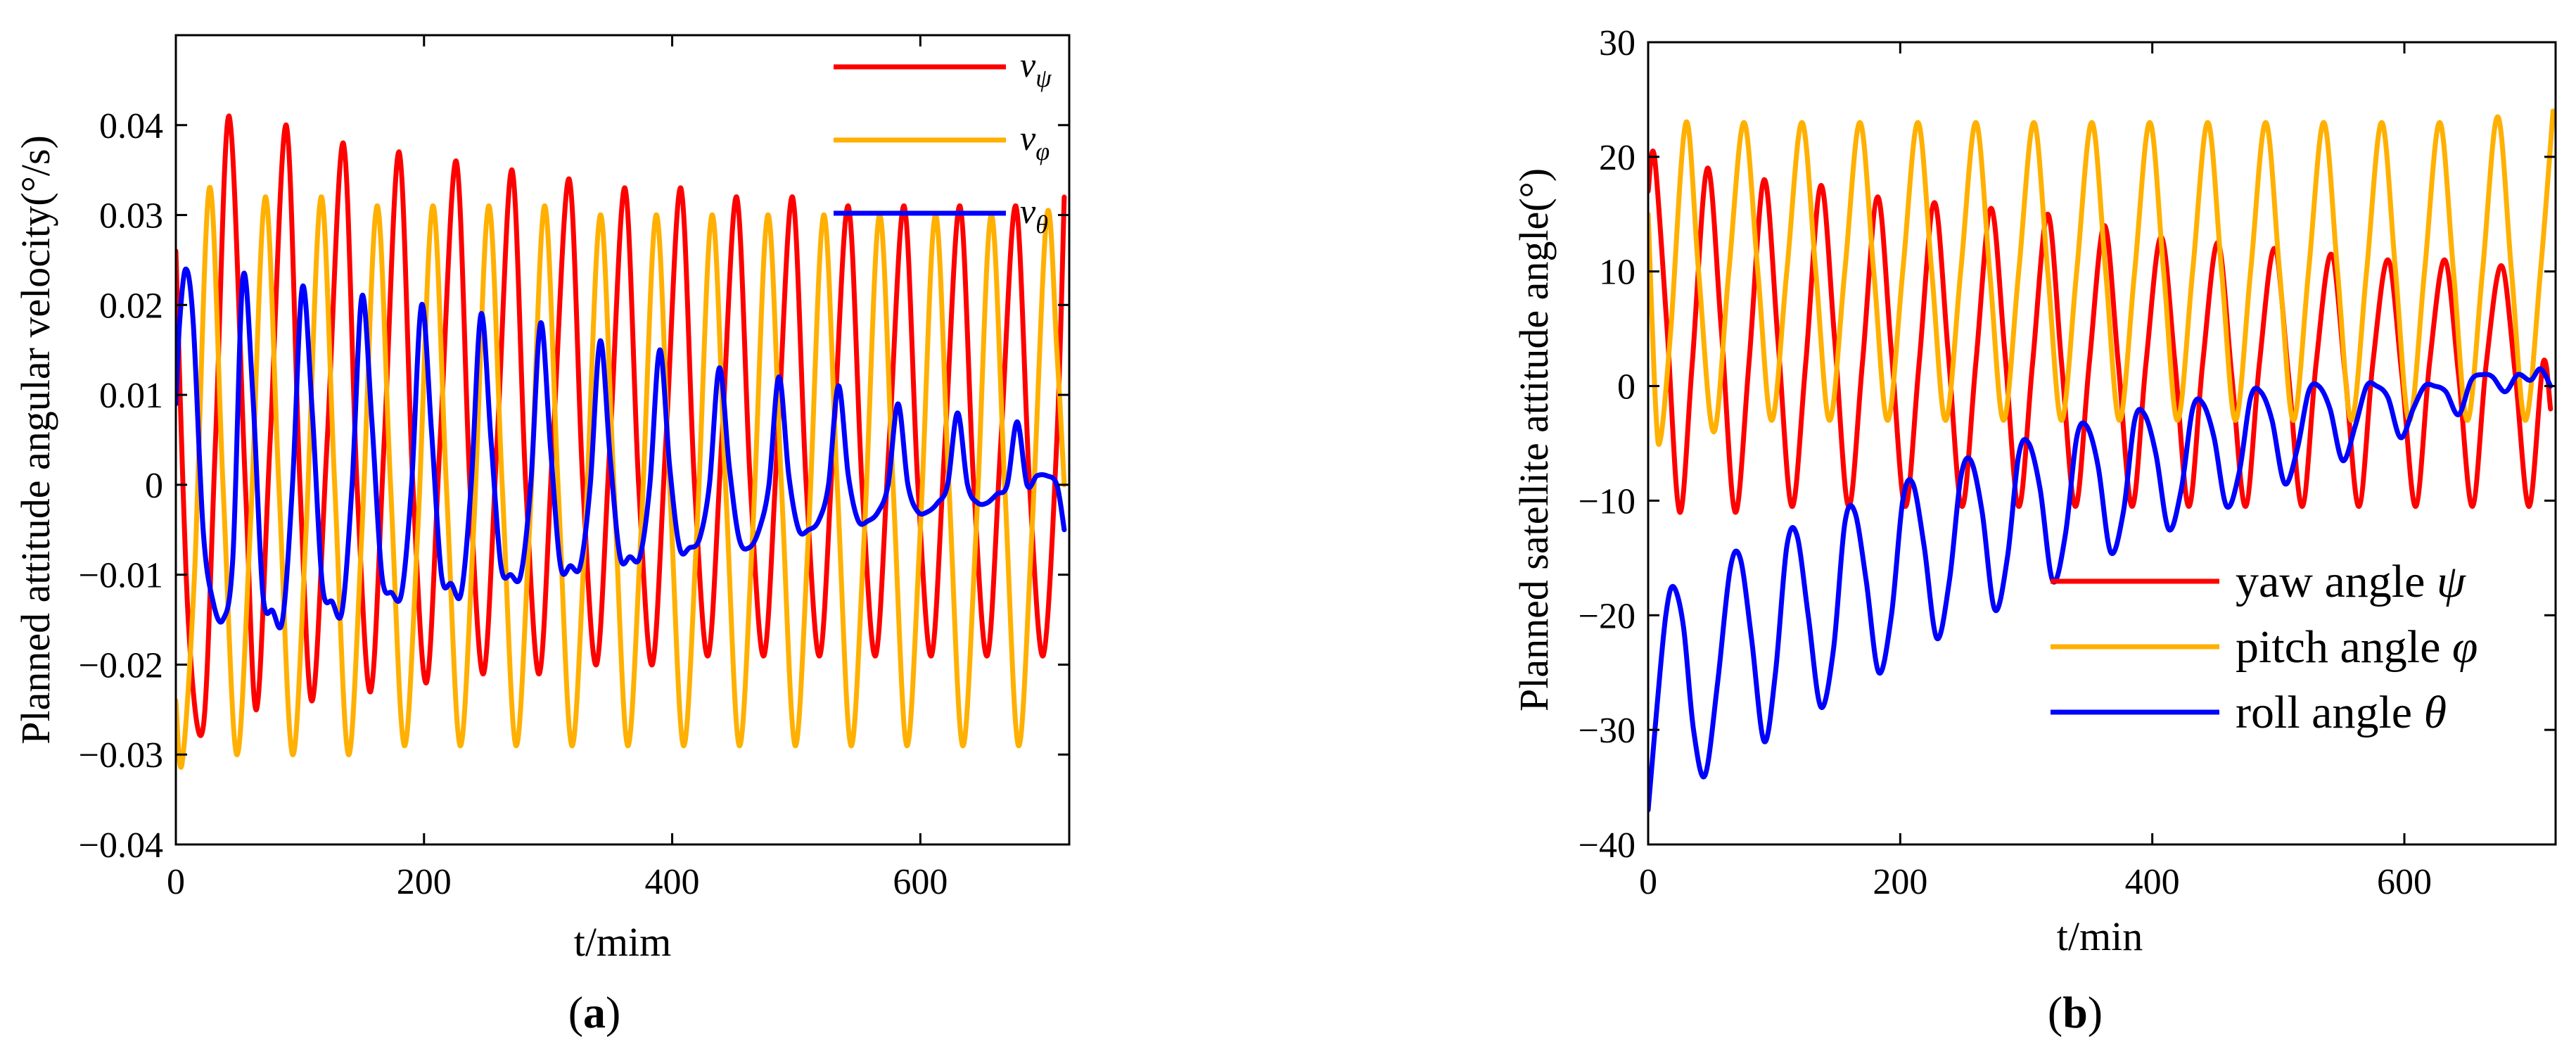 This screenshot has width=2576, height=1057. Describe the element at coordinates (594, 1012) in the screenshot. I see `chart-a-panel-label: (a)` at that location.